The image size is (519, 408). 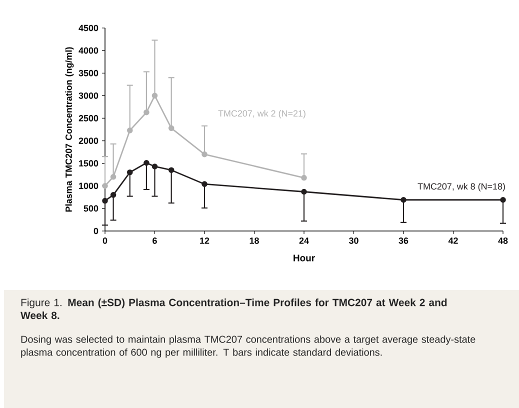 I want to click on x-tick-label: 48, so click(x=503, y=241).